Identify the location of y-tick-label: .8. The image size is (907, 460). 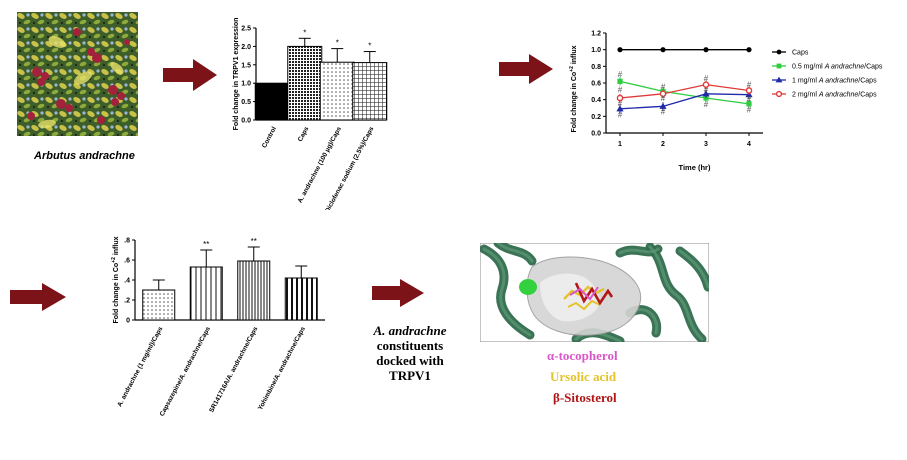
(127, 241).